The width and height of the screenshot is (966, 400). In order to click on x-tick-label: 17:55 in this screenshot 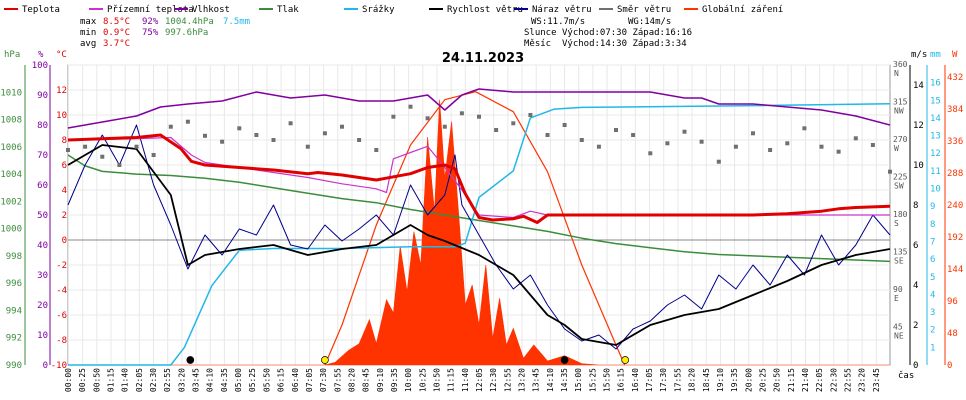, I will do `click(677, 380)`.